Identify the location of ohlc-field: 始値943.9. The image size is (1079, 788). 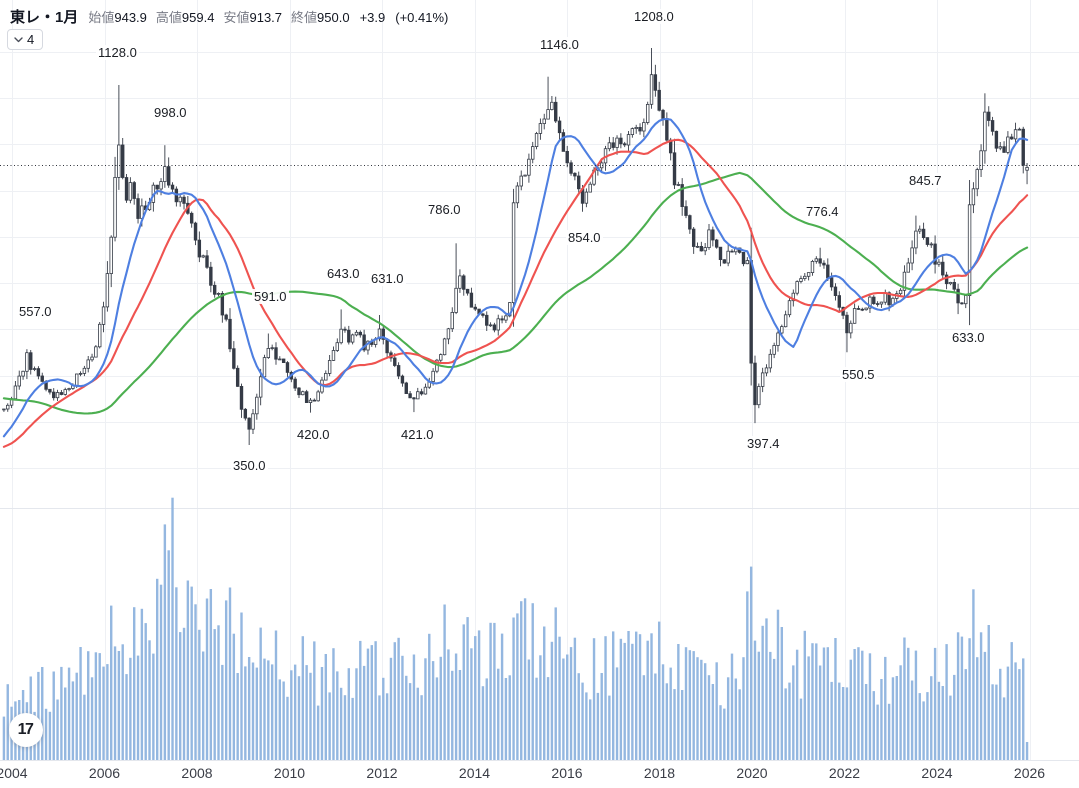
(117, 16).